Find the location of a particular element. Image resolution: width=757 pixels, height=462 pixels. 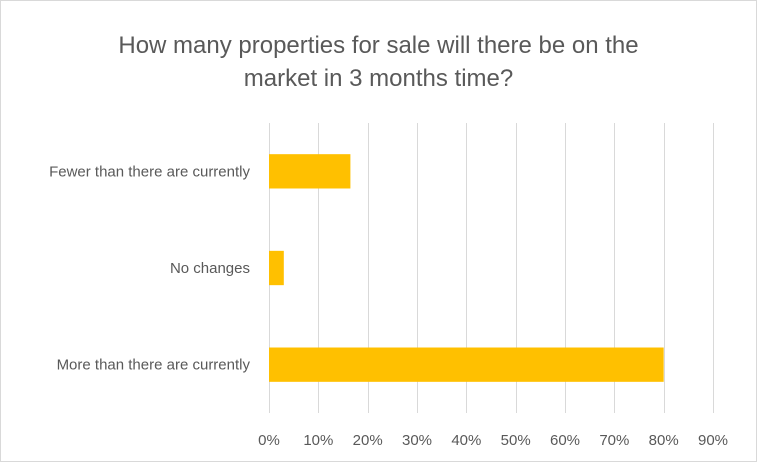

x-tick-label: 30% is located at coordinates (417, 440).